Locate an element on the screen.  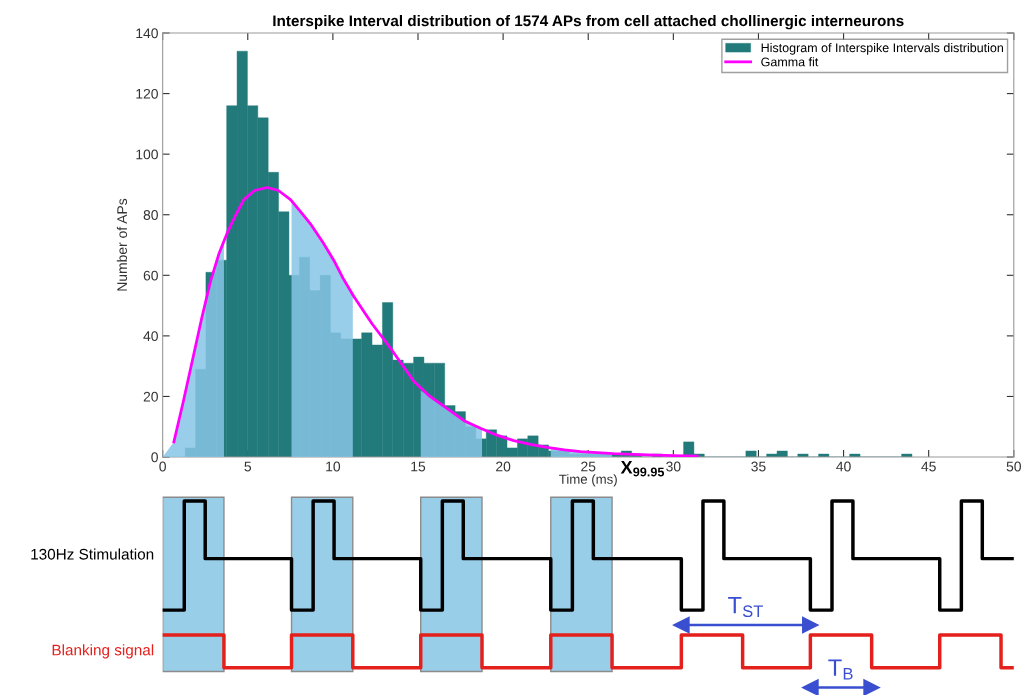
x-tick-label: 30 is located at coordinates (673, 466).